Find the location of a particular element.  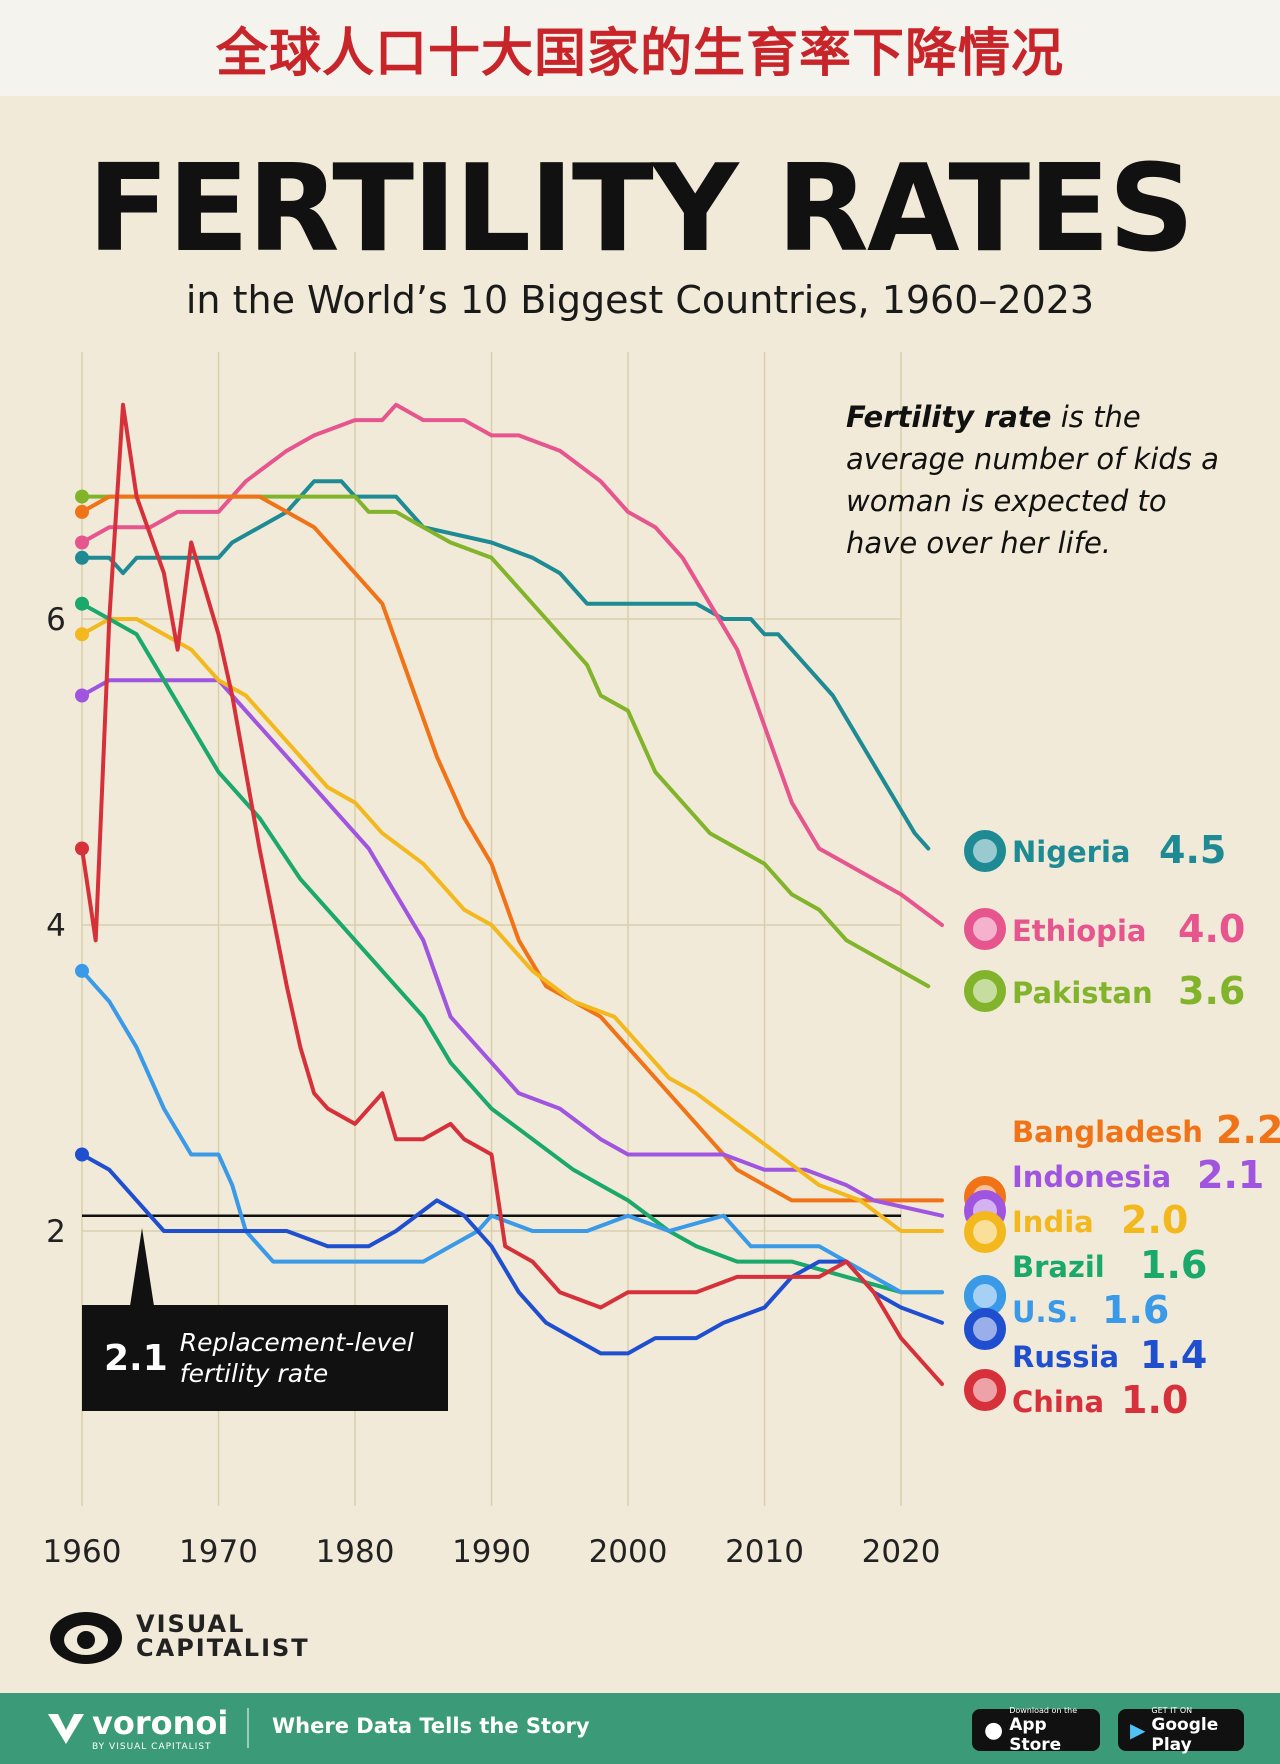

series-label-china: China is located at coordinates (1058, 1402).